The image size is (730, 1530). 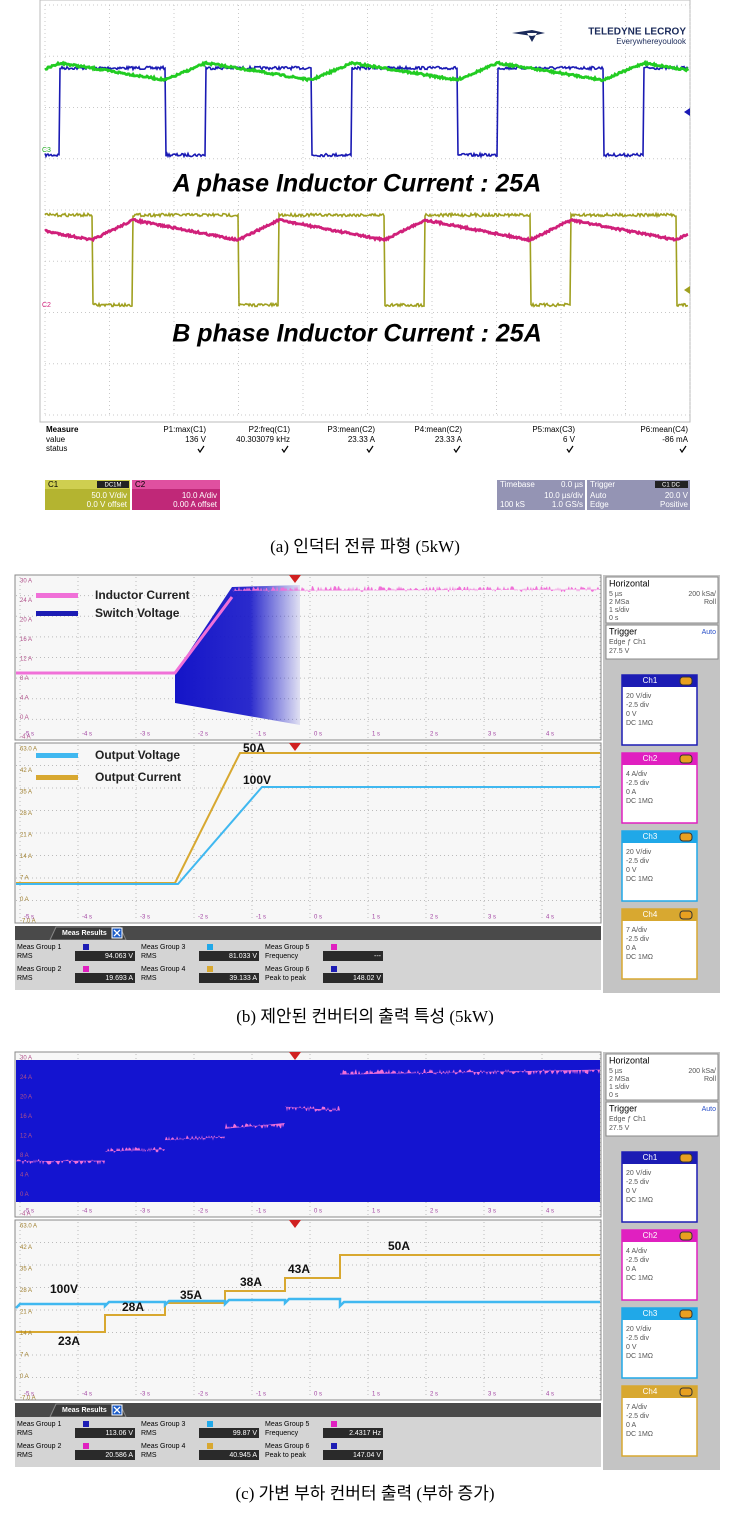 What do you see at coordinates (138, 777) in the screenshot?
I see `legend-label: Output Current` at bounding box center [138, 777].